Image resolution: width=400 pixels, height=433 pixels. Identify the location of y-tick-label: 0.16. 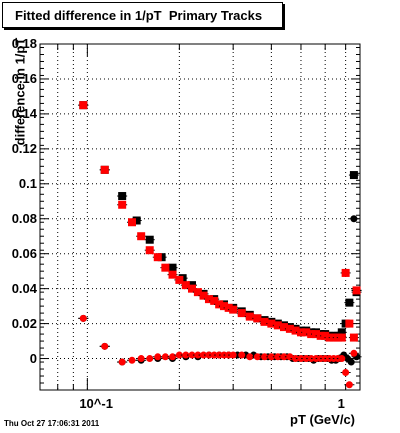
(24, 78).